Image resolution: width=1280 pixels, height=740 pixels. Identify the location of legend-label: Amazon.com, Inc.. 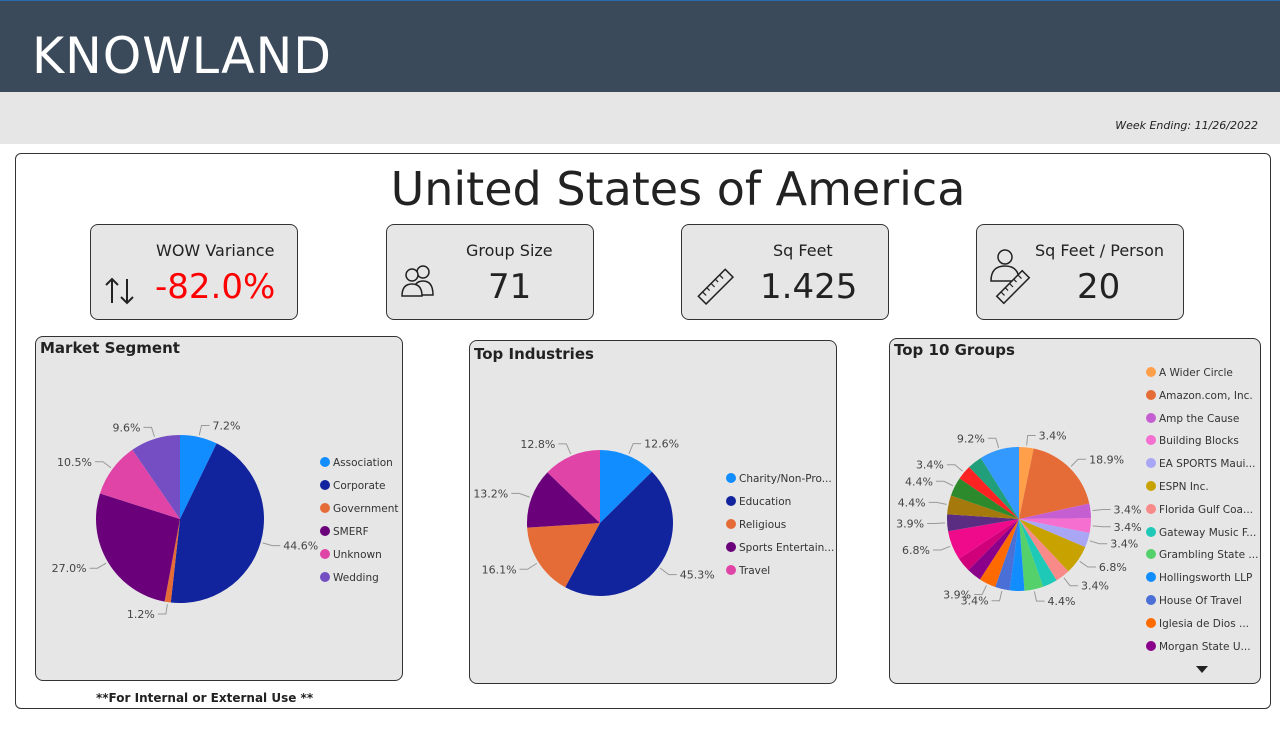
(1206, 395).